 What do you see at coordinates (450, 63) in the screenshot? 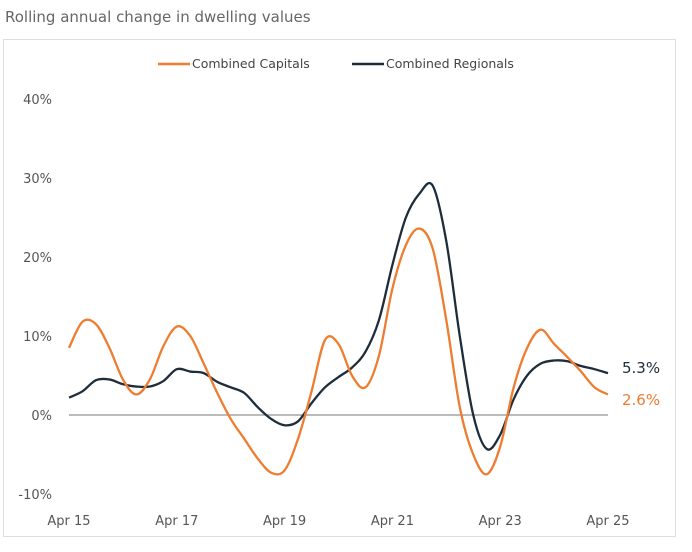
I see `legend-regionals-label: Combined Regionals` at bounding box center [450, 63].